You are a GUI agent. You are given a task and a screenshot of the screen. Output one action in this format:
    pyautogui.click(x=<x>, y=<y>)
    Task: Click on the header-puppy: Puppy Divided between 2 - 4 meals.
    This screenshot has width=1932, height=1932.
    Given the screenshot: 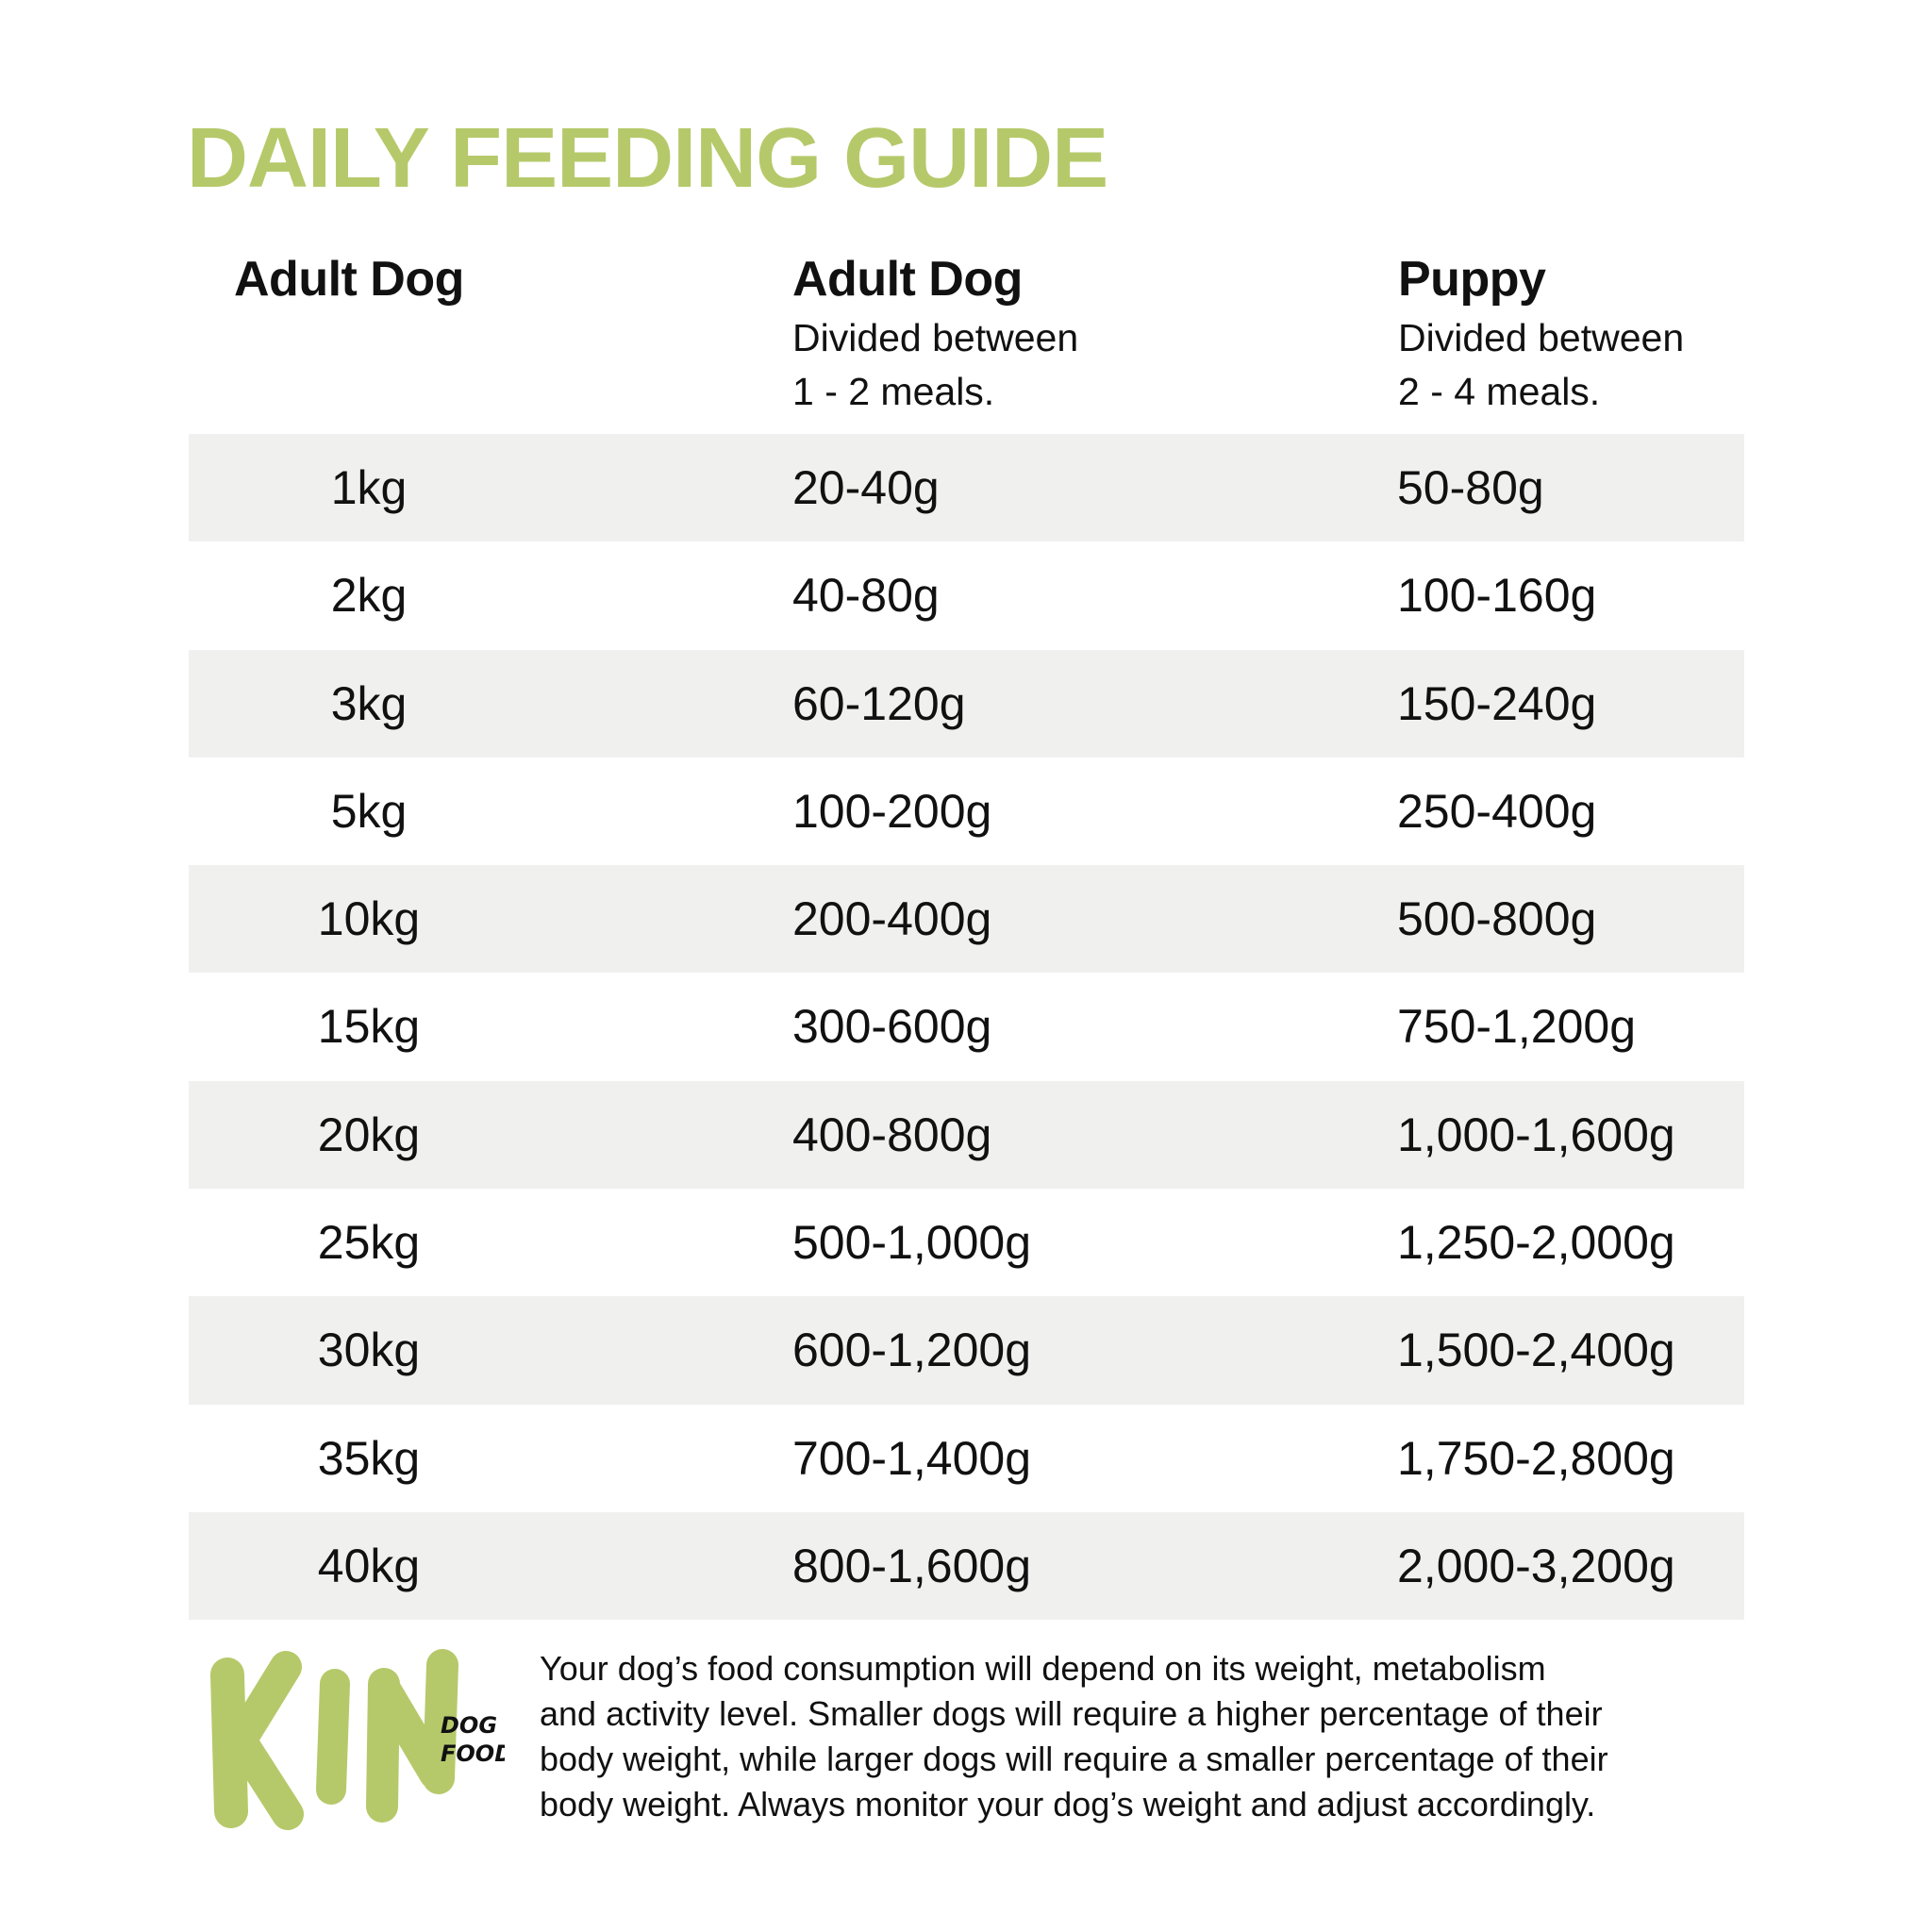 What is the action you would take?
    pyautogui.click(x=1541, y=335)
    